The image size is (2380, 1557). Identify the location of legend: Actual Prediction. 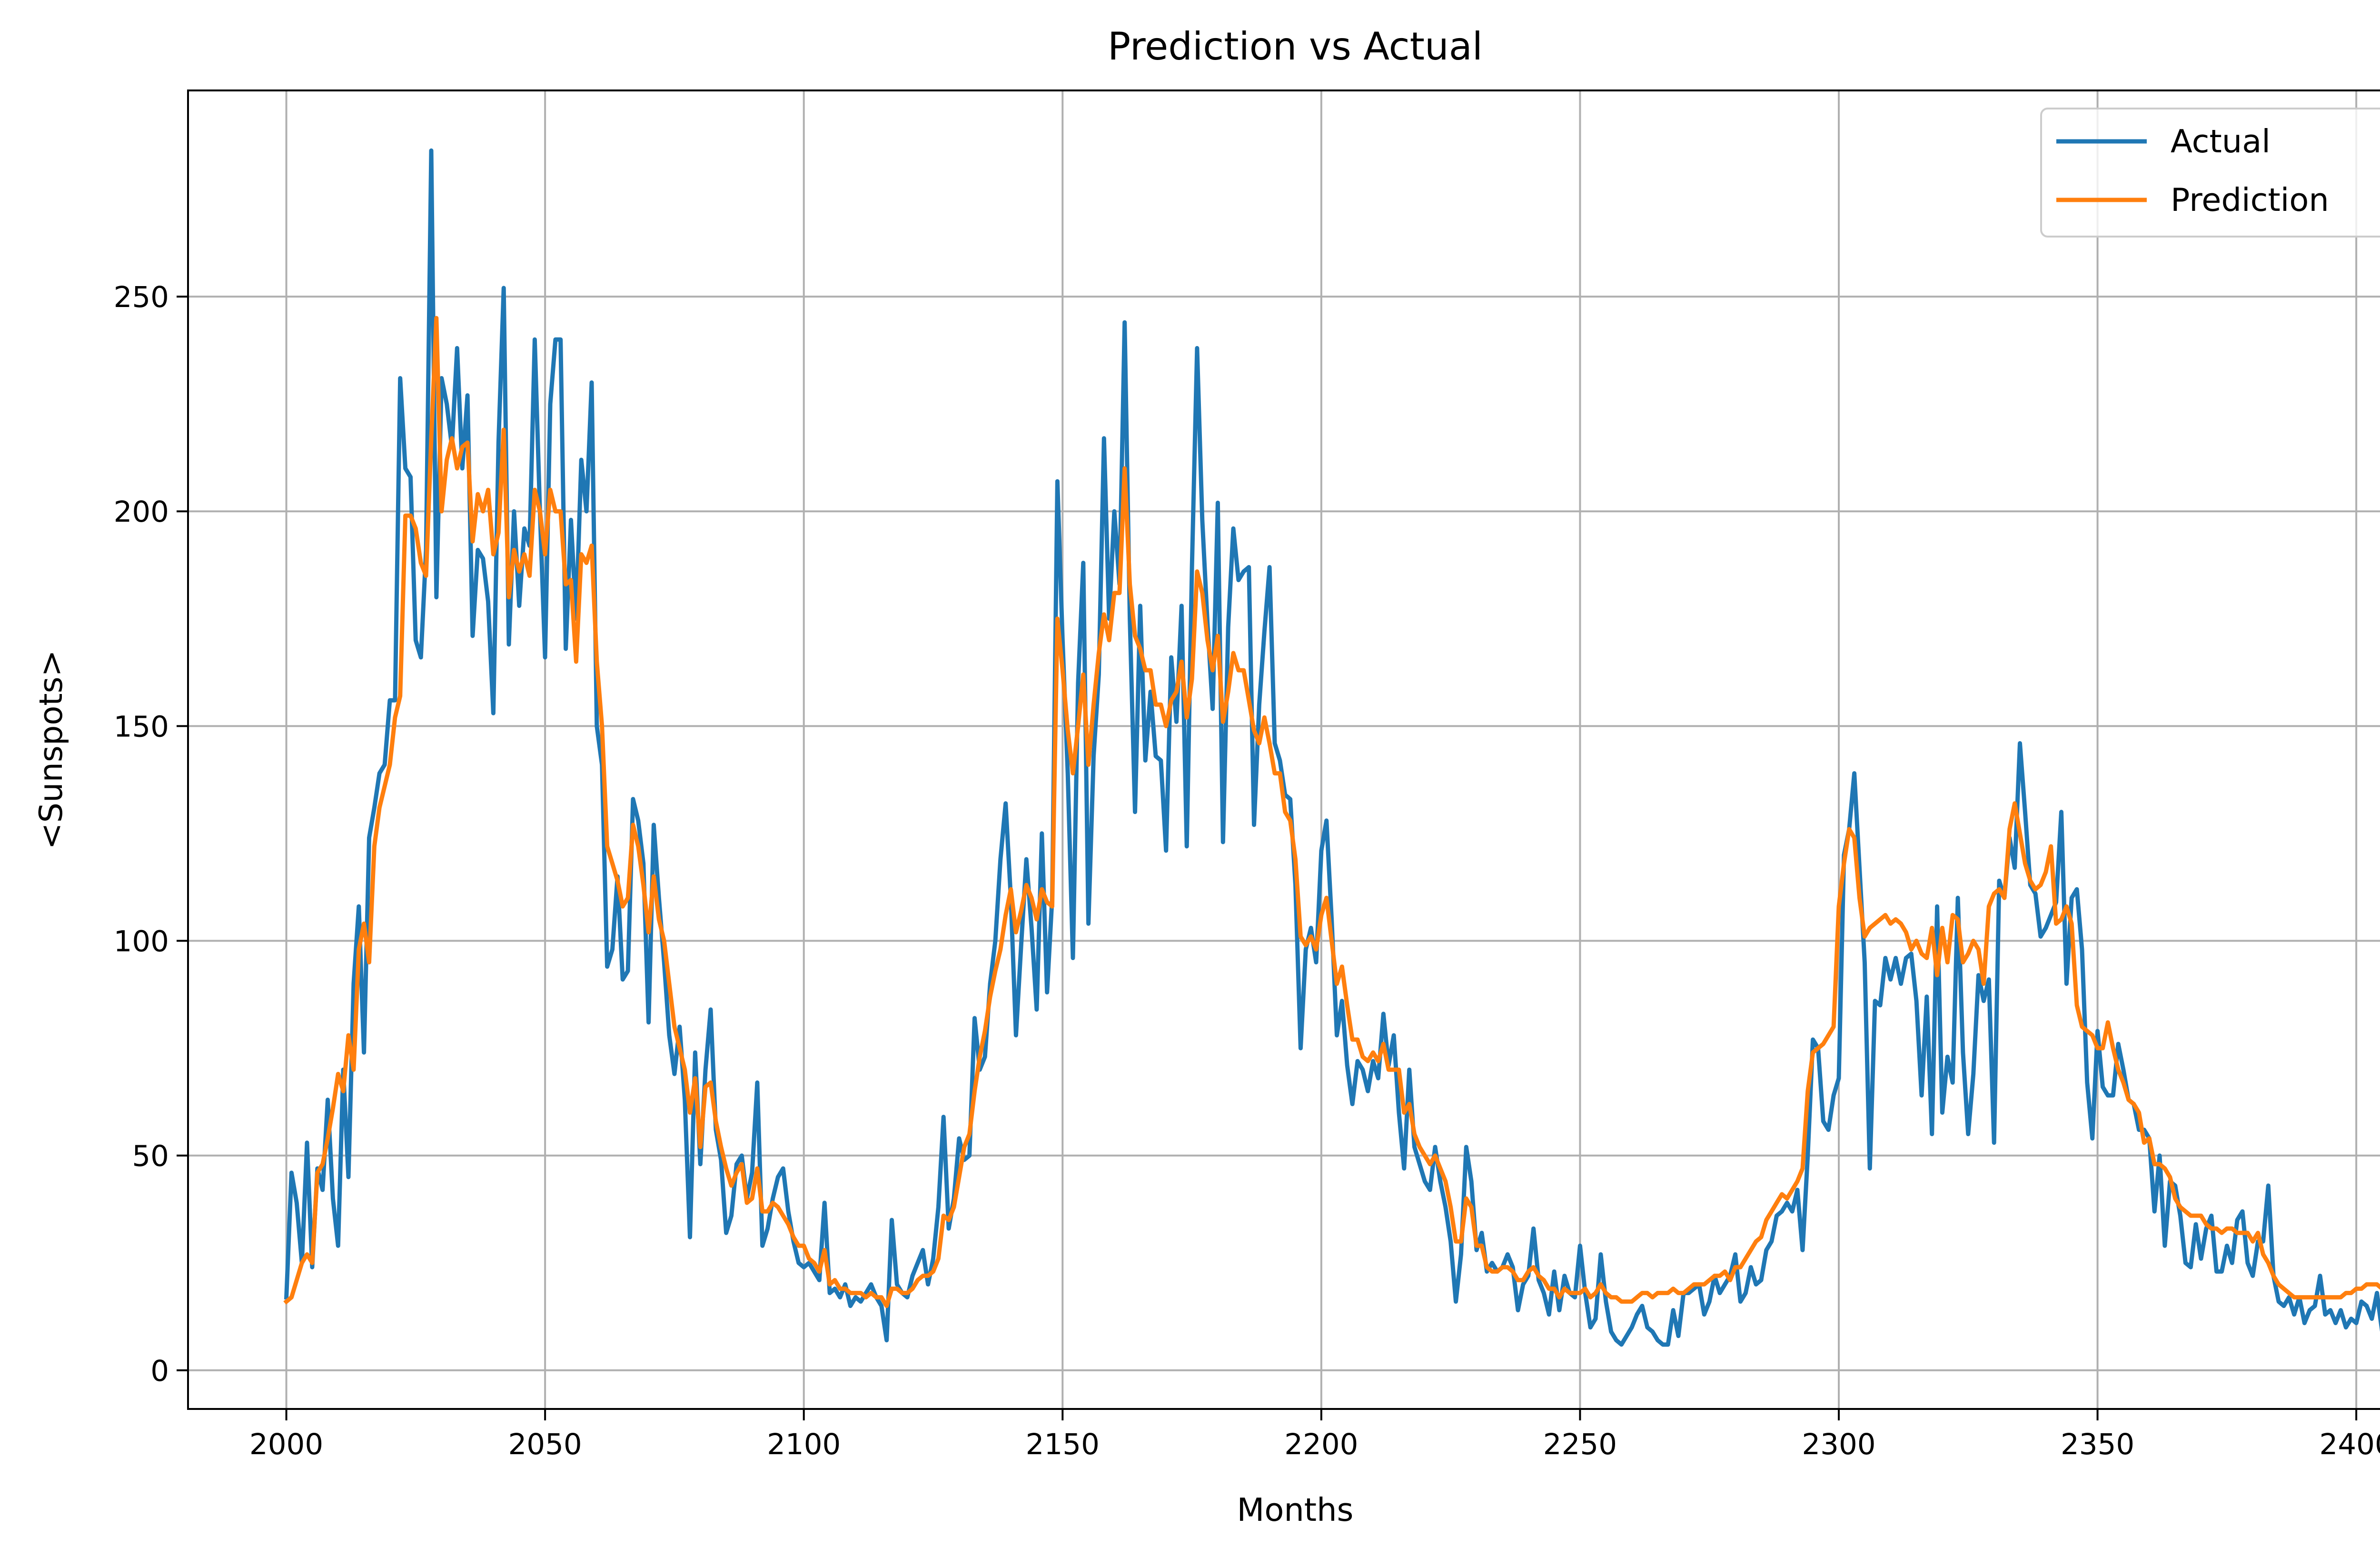
(2210, 173).